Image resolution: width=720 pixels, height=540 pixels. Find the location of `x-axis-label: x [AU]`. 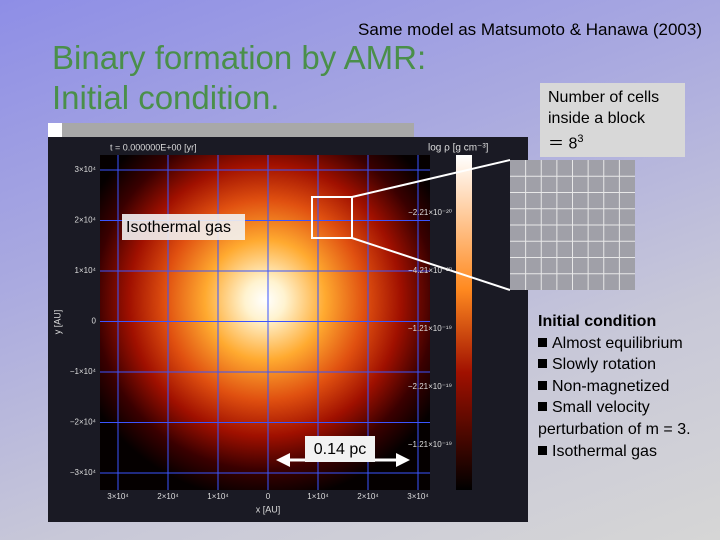

x-axis-label: x [AU] is located at coordinates (268, 509).